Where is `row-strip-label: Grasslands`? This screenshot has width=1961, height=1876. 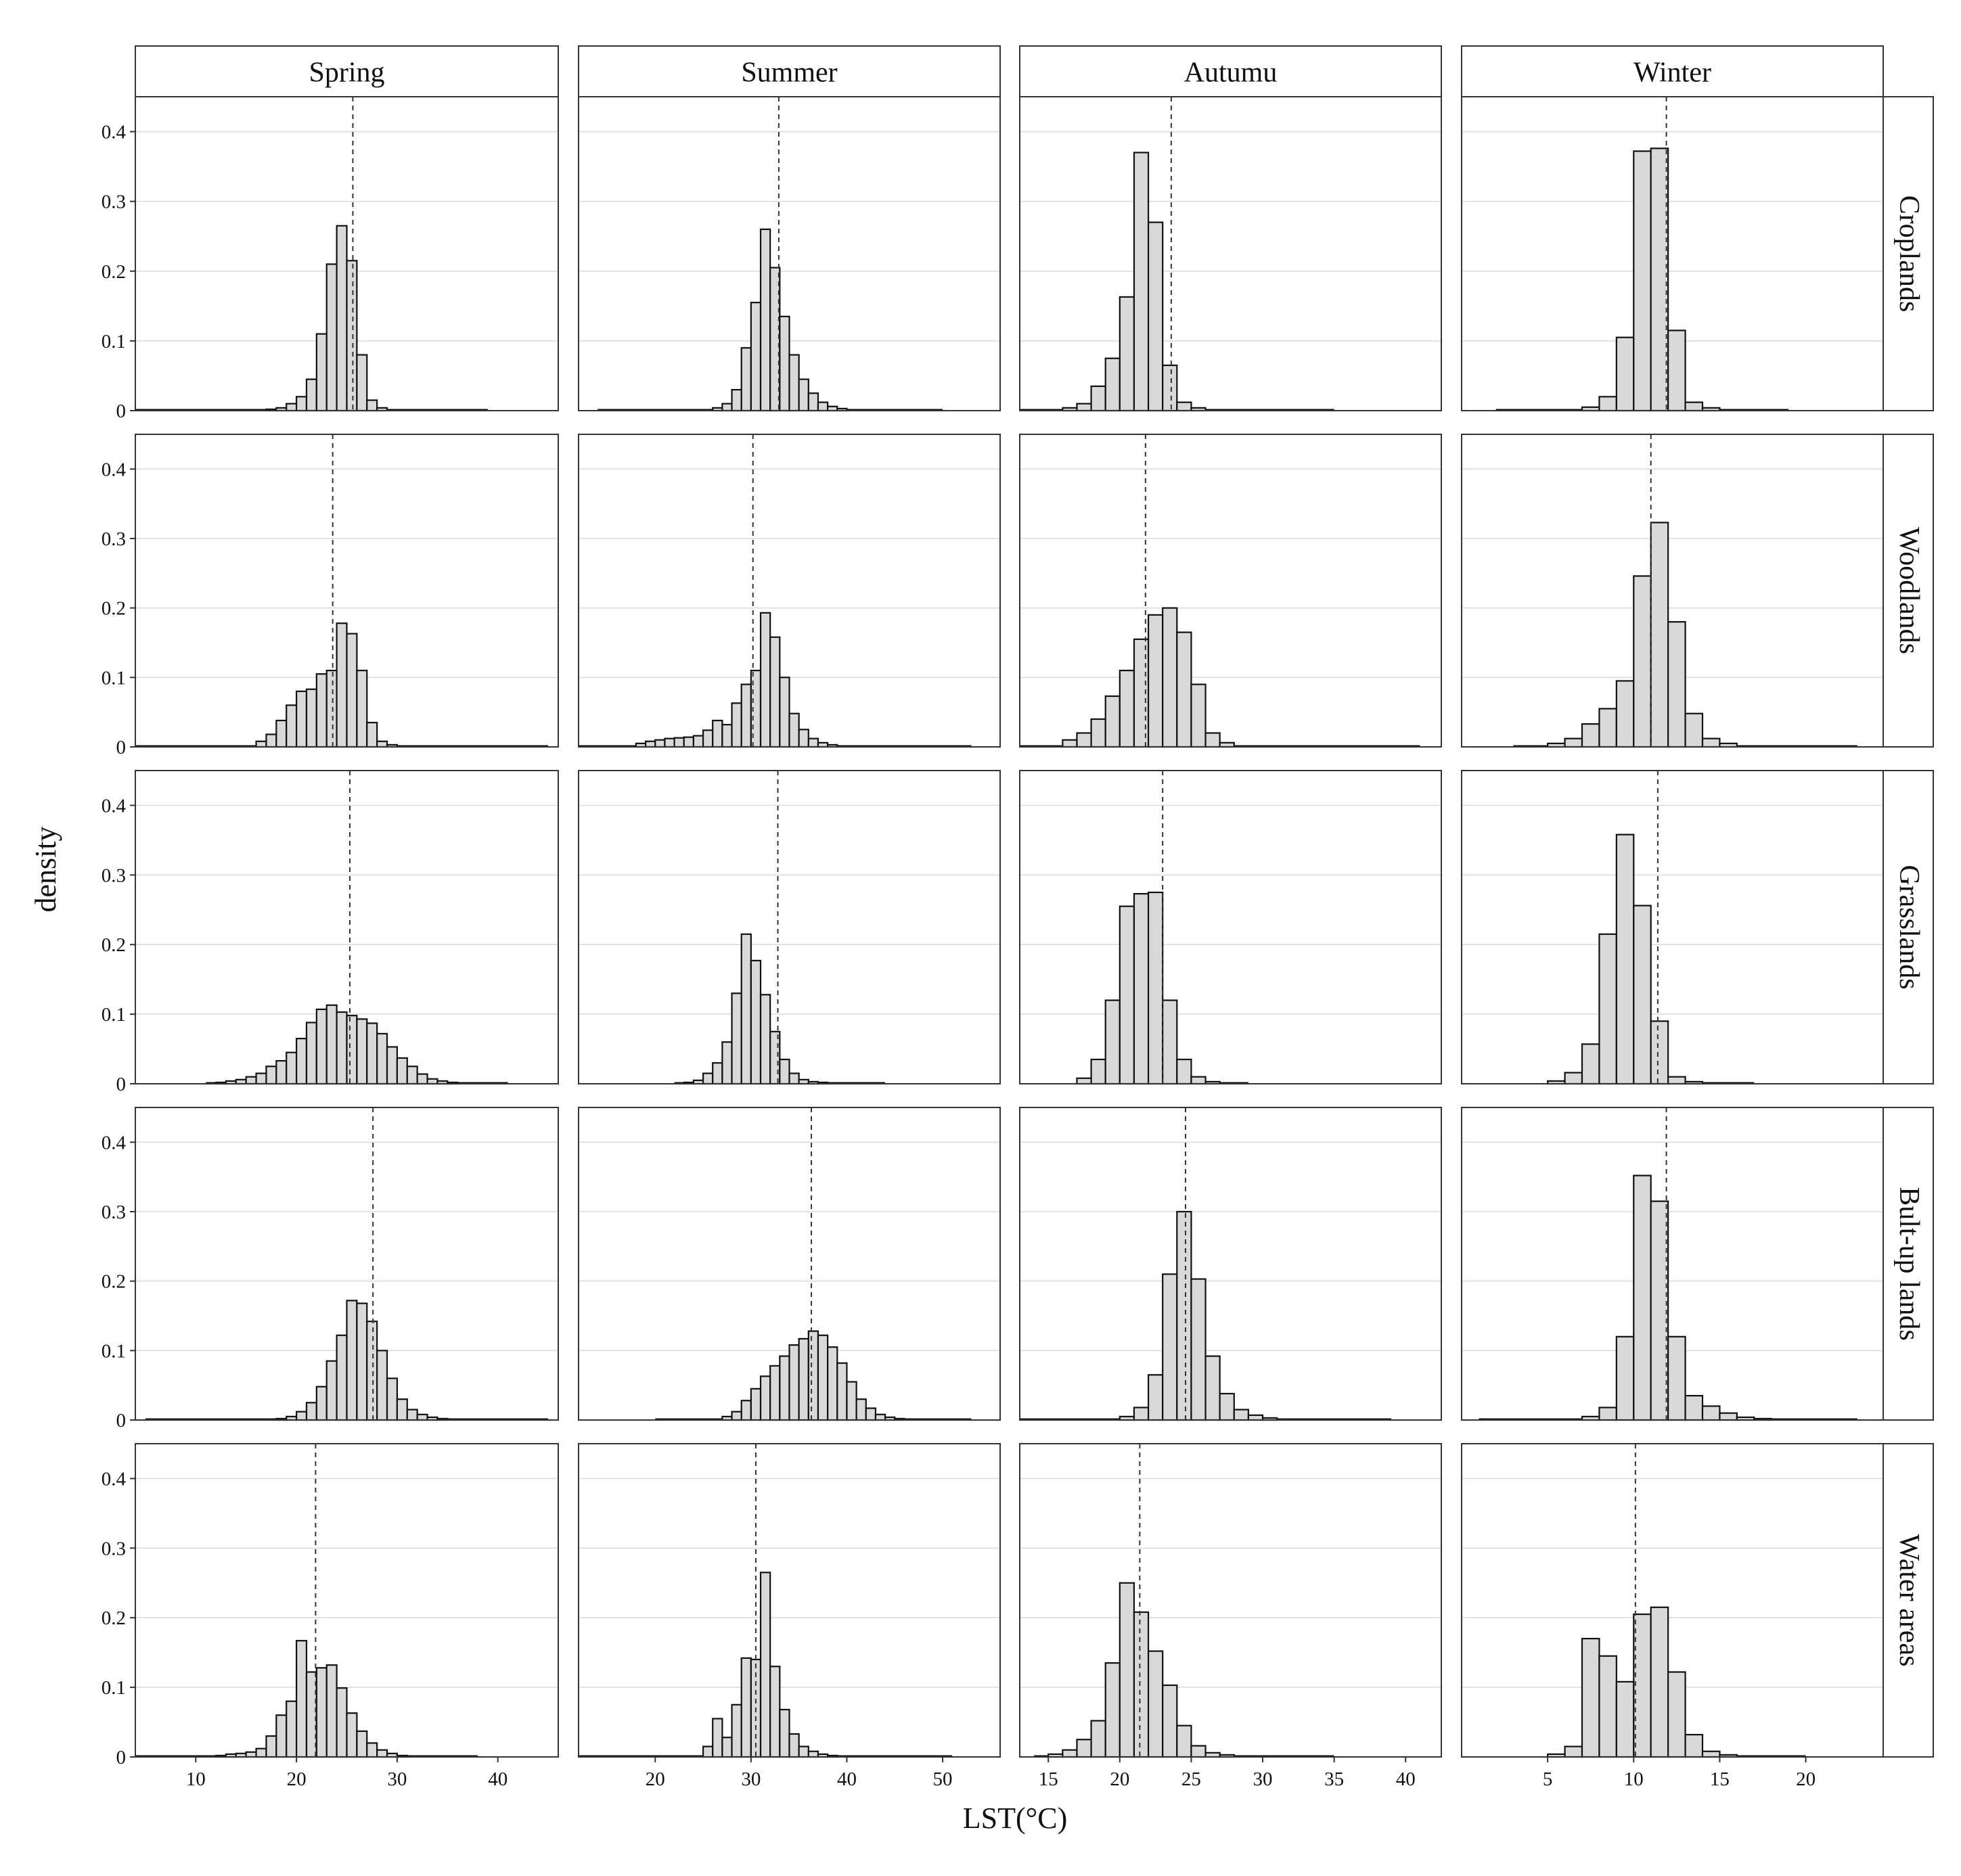 row-strip-label: Grasslands is located at coordinates (1908, 927).